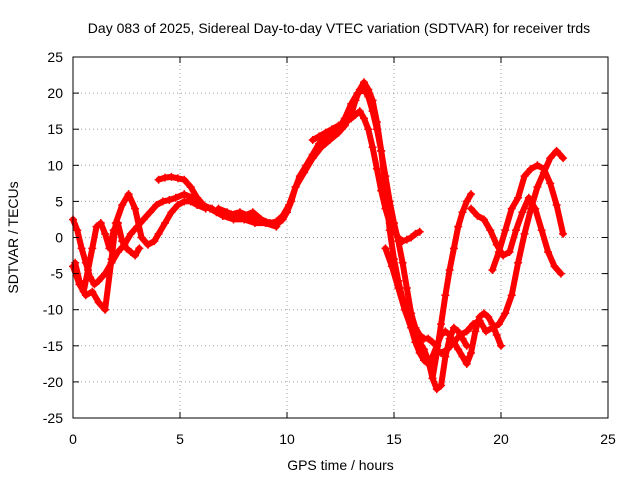 The height and width of the screenshot is (480, 640). Describe the element at coordinates (55, 93) in the screenshot. I see `y-tick-label: 20` at that location.